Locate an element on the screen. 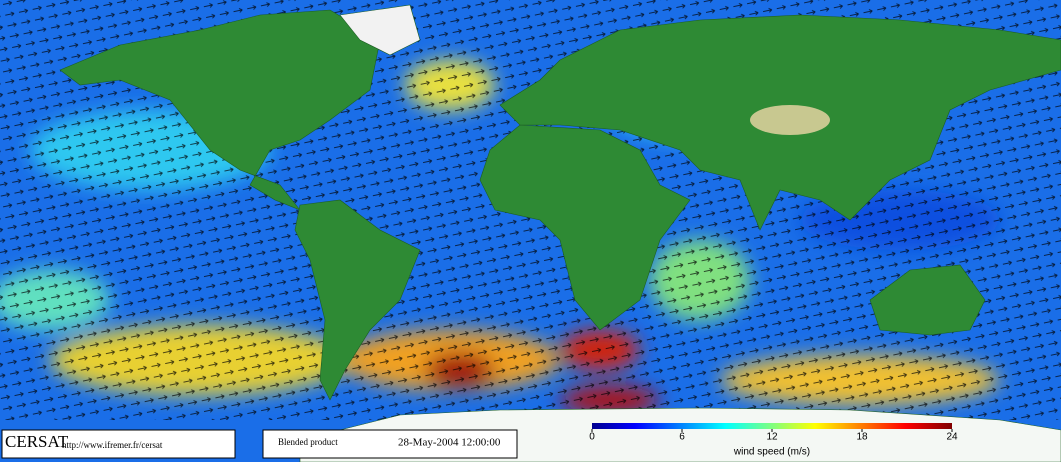 This screenshot has width=1061, height=467. colorbar-tick-label: 6 is located at coordinates (682, 437).